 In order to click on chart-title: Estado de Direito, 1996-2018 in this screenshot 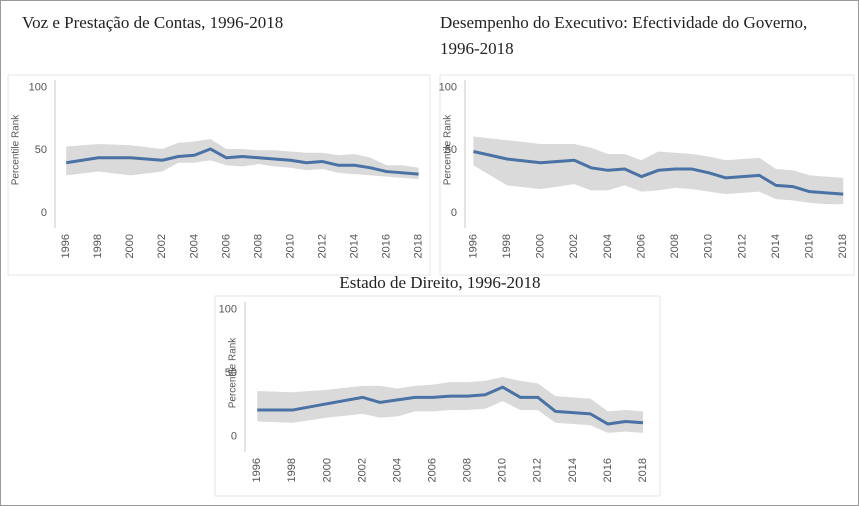, I will do `click(440, 282)`.